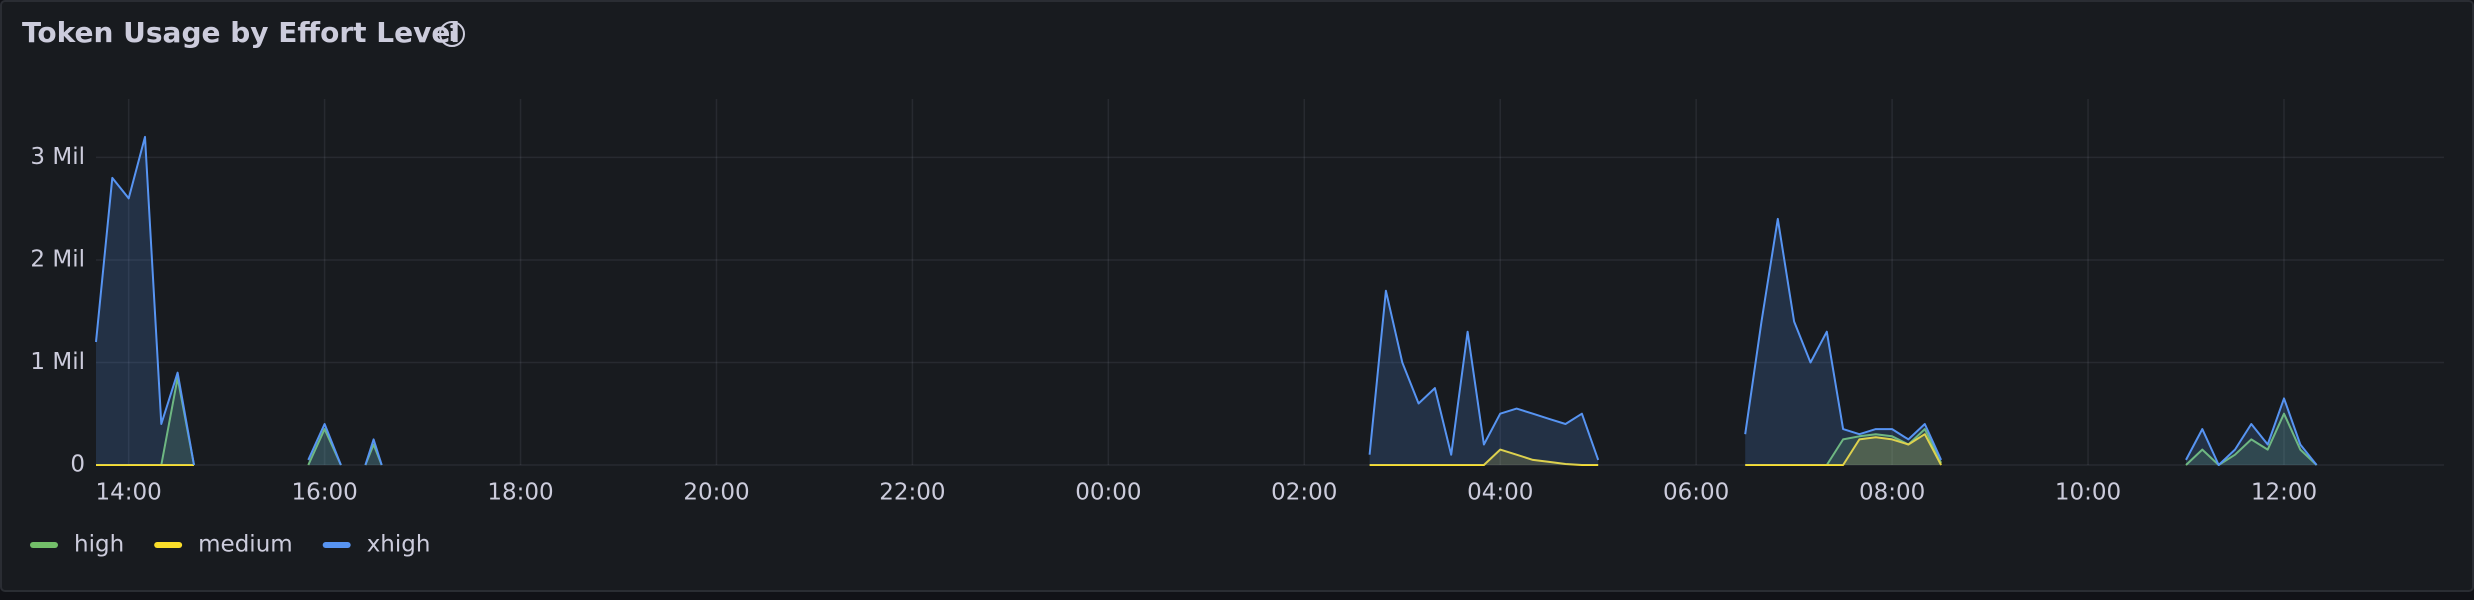 This screenshot has width=2474, height=600. What do you see at coordinates (99, 545) in the screenshot?
I see `legend-label: high` at bounding box center [99, 545].